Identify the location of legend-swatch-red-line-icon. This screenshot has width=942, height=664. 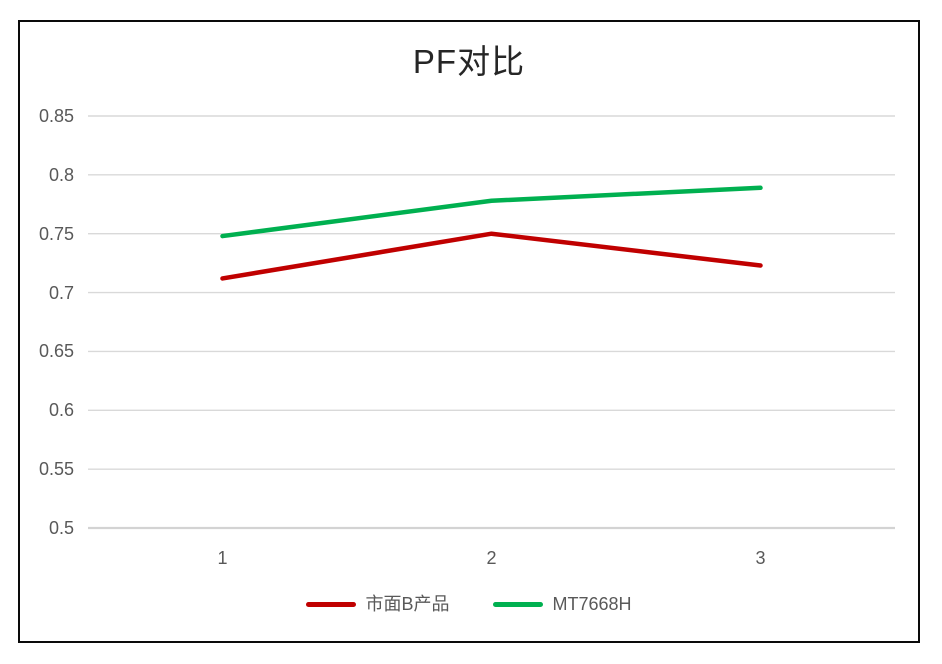
(331, 604).